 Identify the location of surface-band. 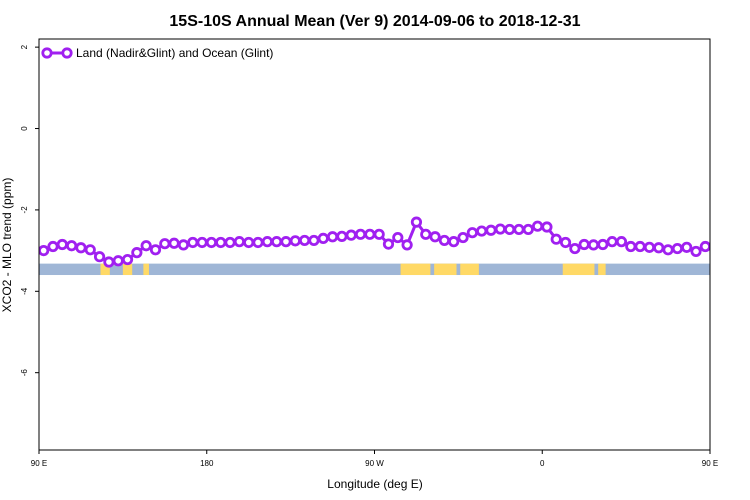
(374, 269).